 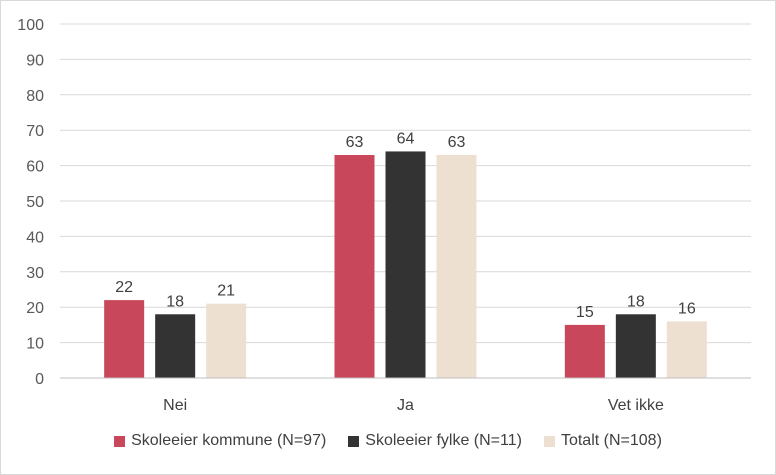 What do you see at coordinates (35, 60) in the screenshot?
I see `y-tick-label: 90` at bounding box center [35, 60].